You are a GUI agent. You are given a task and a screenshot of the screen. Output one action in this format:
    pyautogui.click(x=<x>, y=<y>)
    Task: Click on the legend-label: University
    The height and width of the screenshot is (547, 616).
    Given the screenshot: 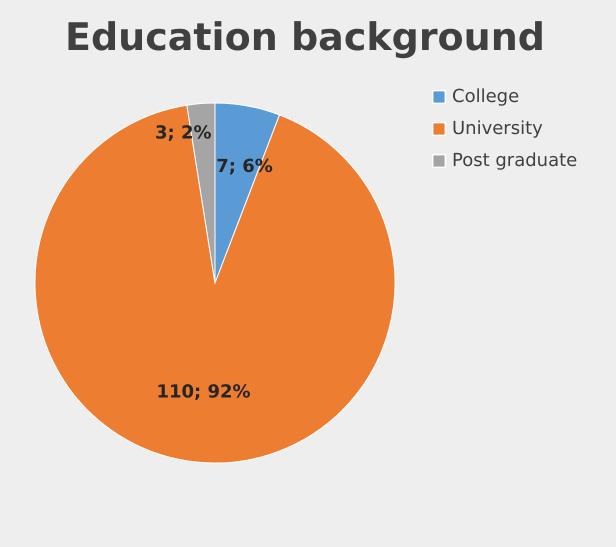 What is the action you would take?
    pyautogui.click(x=498, y=128)
    